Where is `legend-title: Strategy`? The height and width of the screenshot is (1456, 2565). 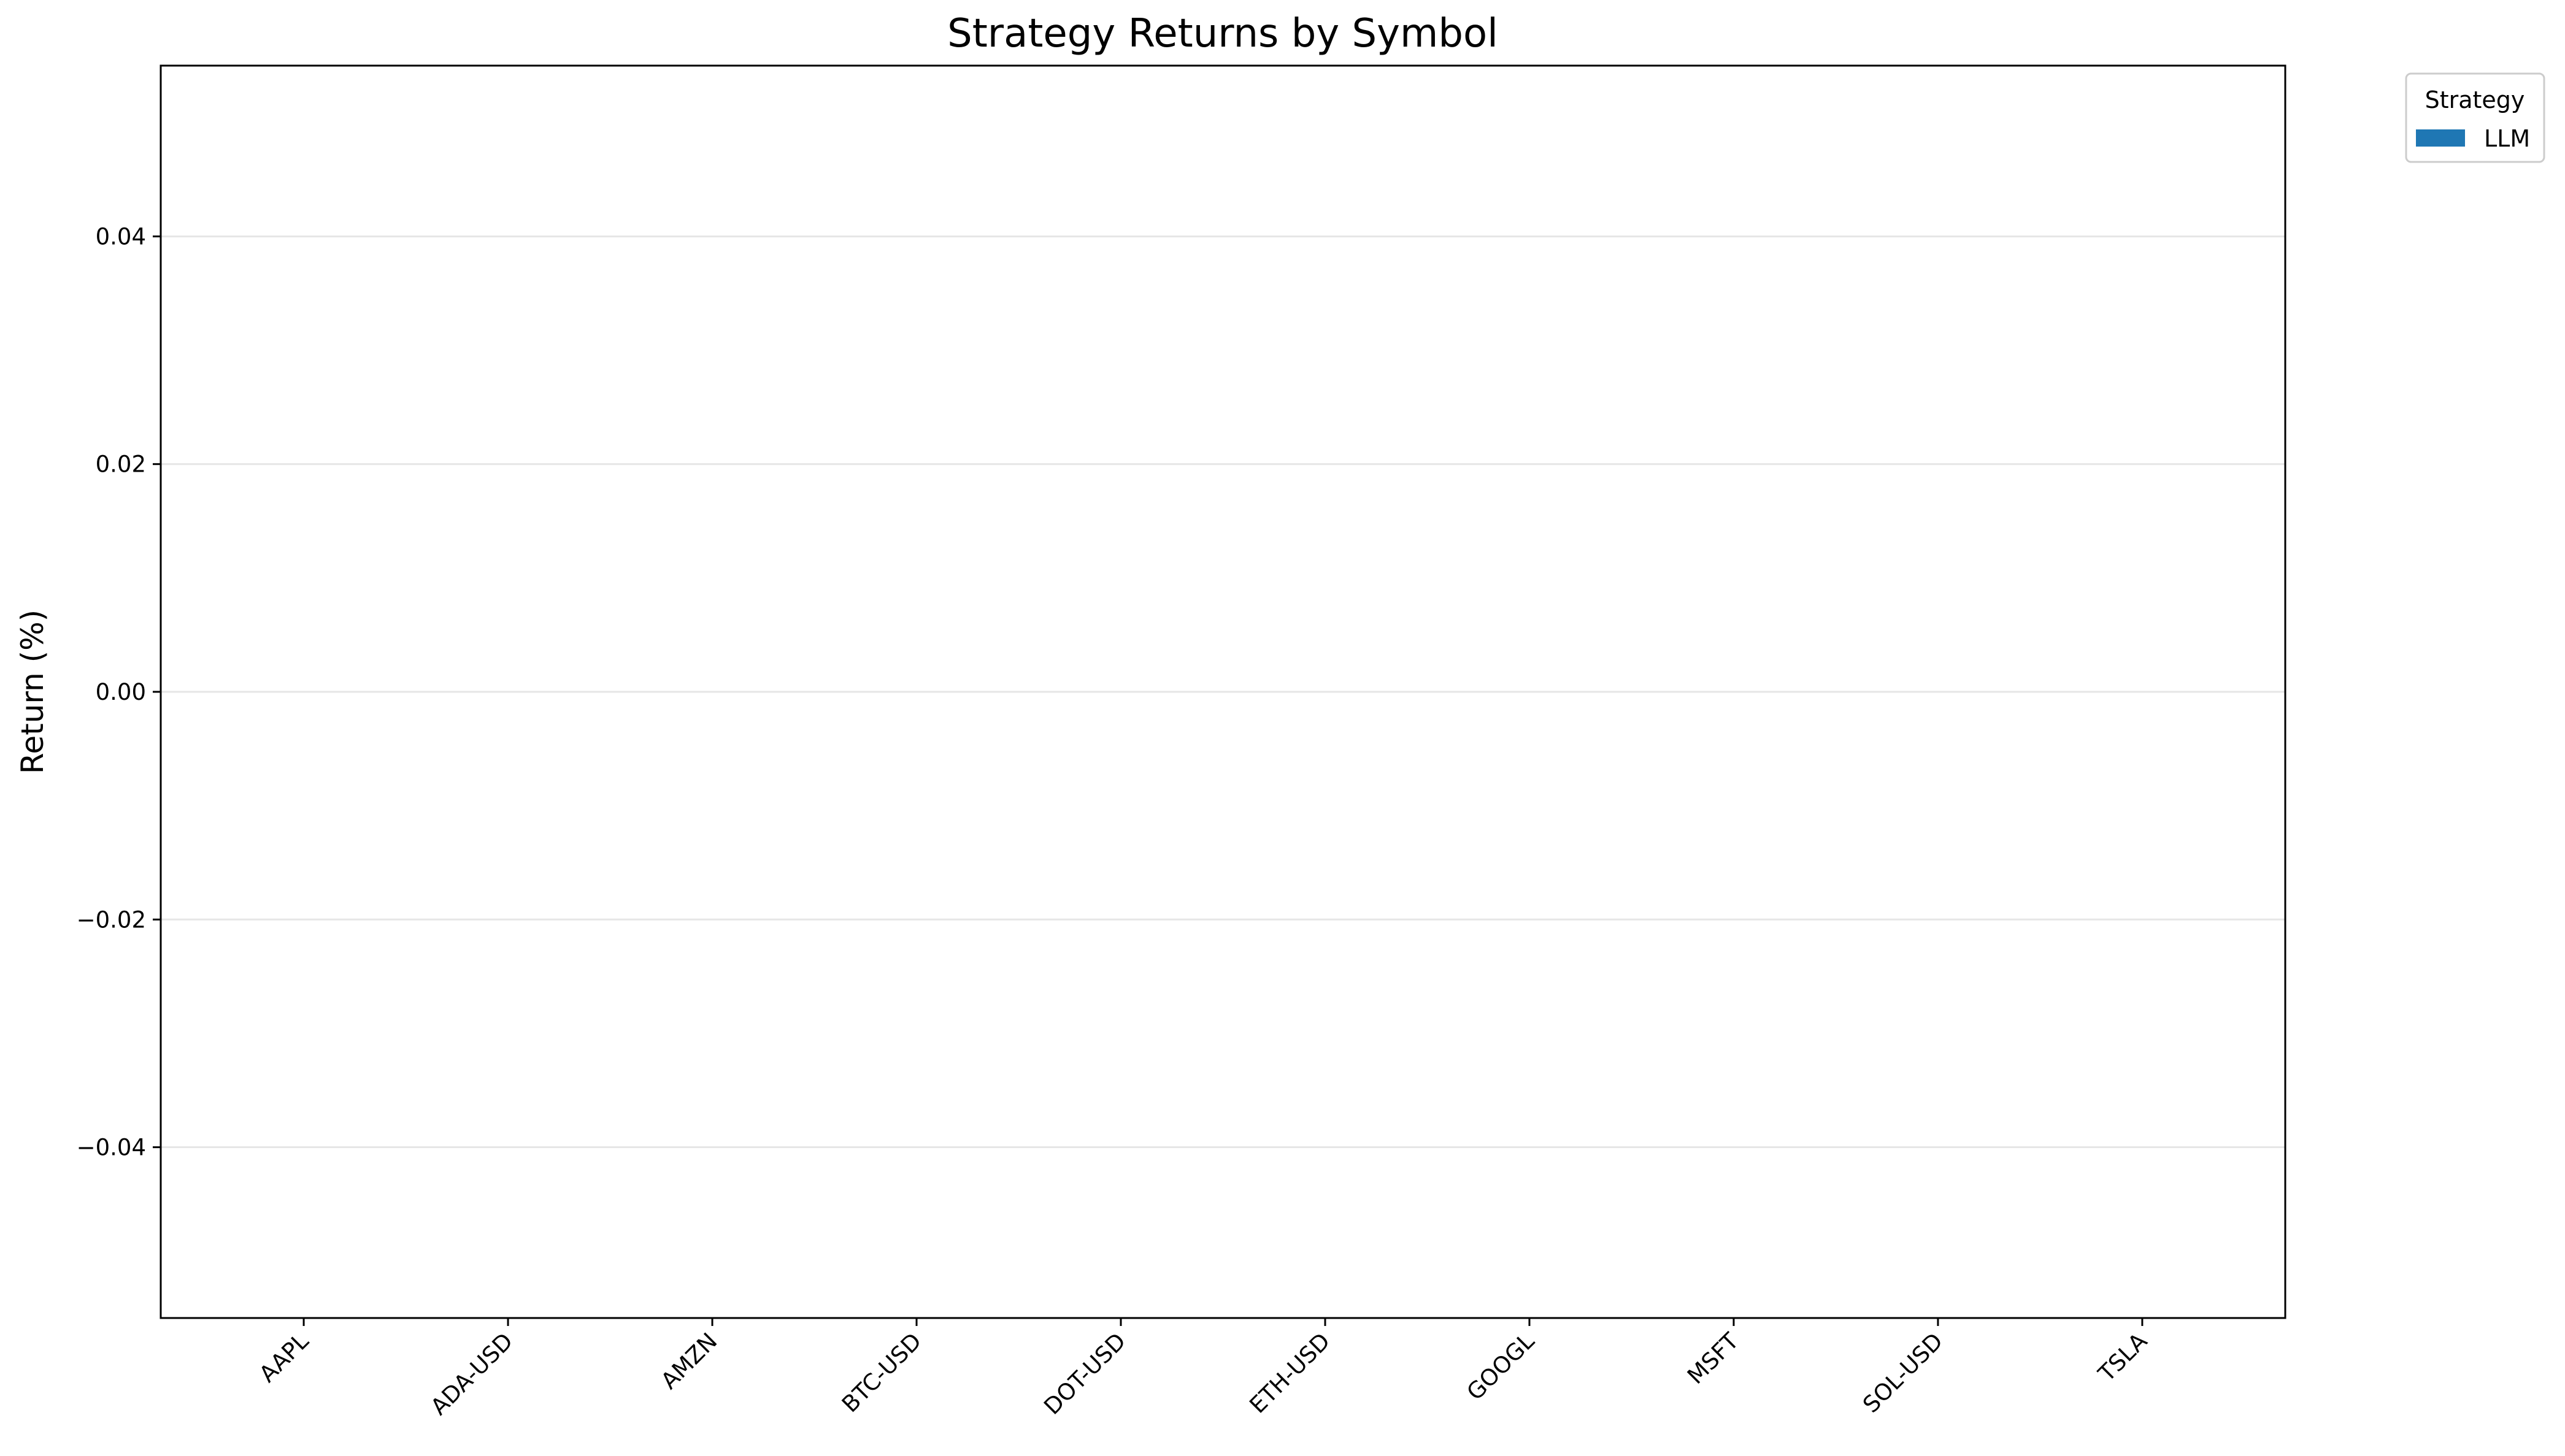
legend-title: Strategy is located at coordinates (2475, 99).